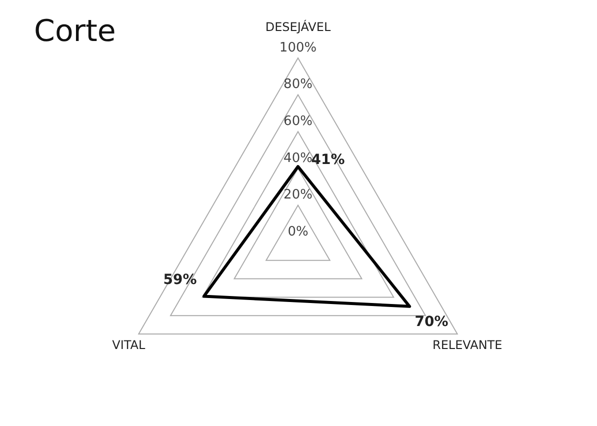  I want to click on y-tick-label: 80%, so click(298, 84).